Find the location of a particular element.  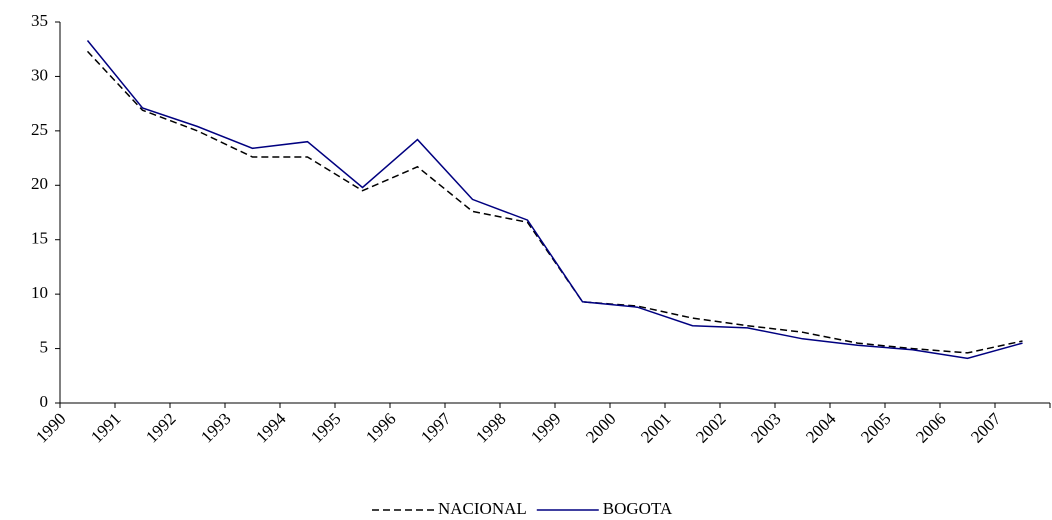

legend-label: BOGOTA is located at coordinates (638, 508).